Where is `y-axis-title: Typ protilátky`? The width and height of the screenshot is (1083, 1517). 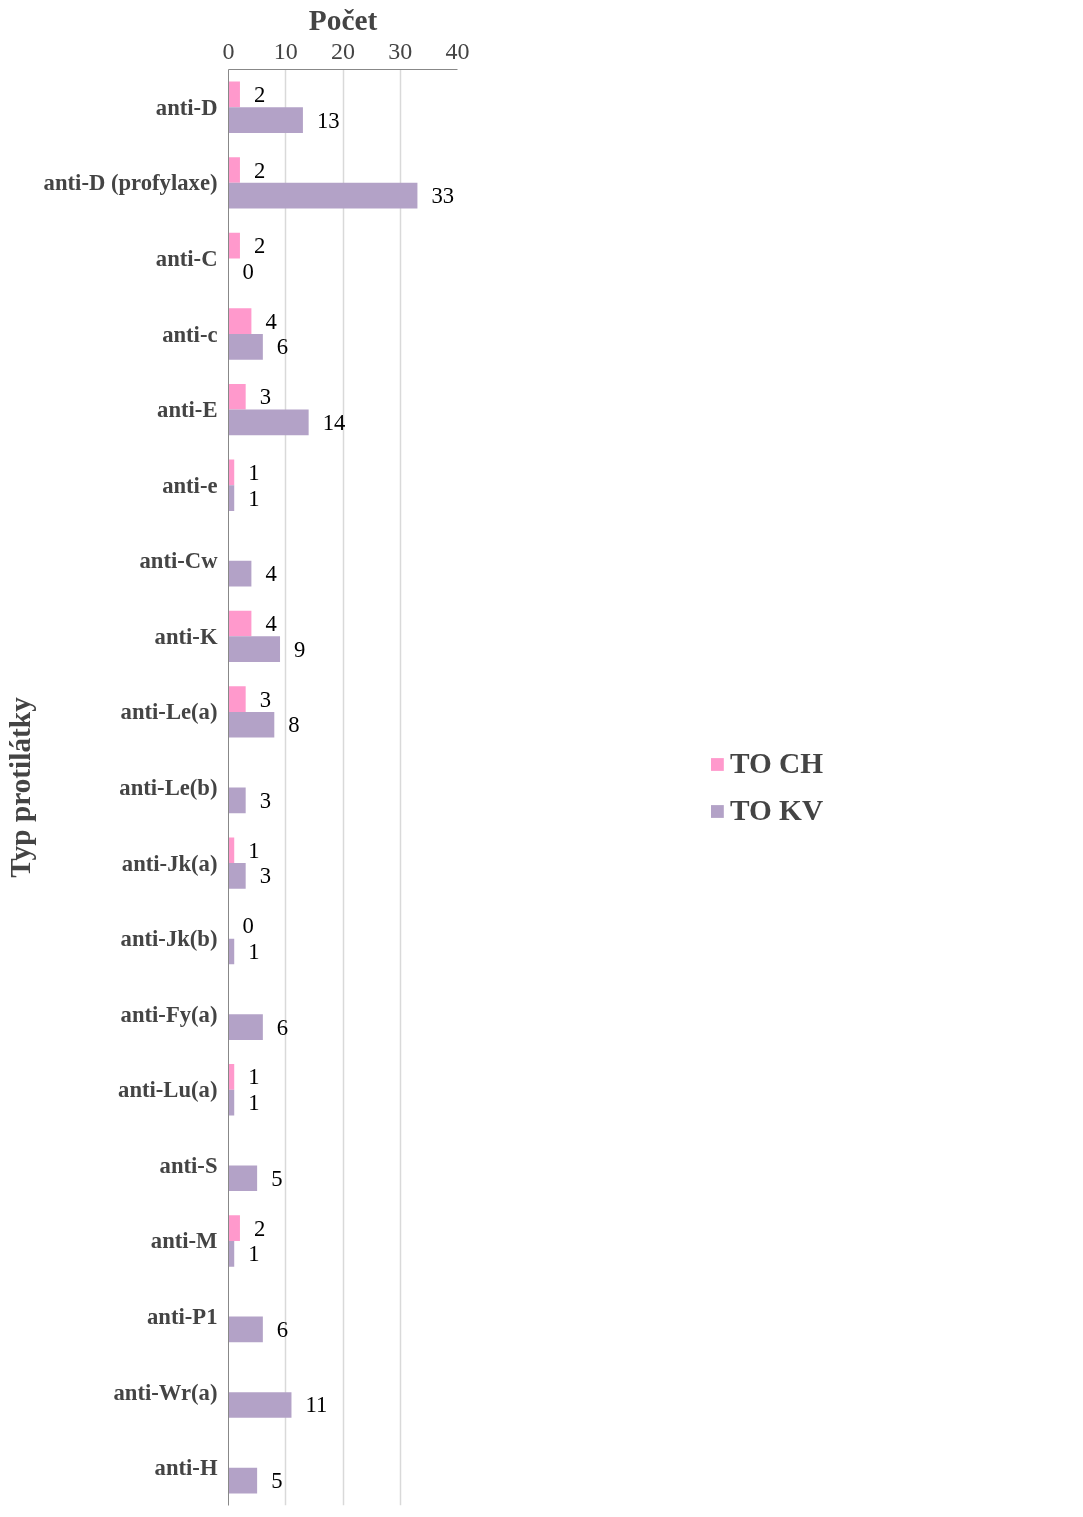
y-axis-title: Typ protilátky is located at coordinates (19, 787).